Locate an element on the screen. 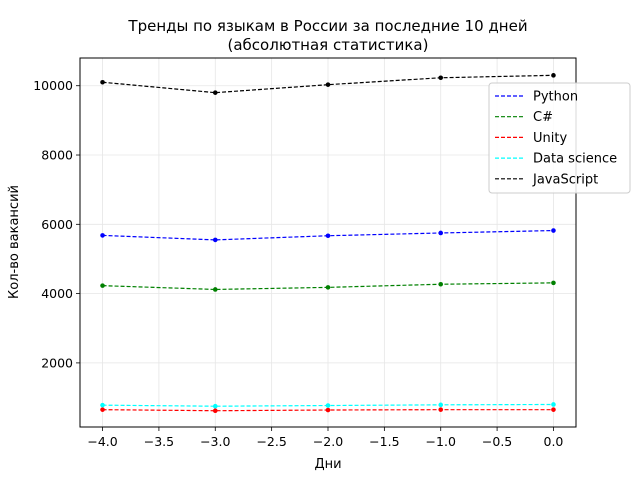 Image resolution: width=640 pixels, height=480 pixels. x-tick-label: −1.0 is located at coordinates (441, 441).